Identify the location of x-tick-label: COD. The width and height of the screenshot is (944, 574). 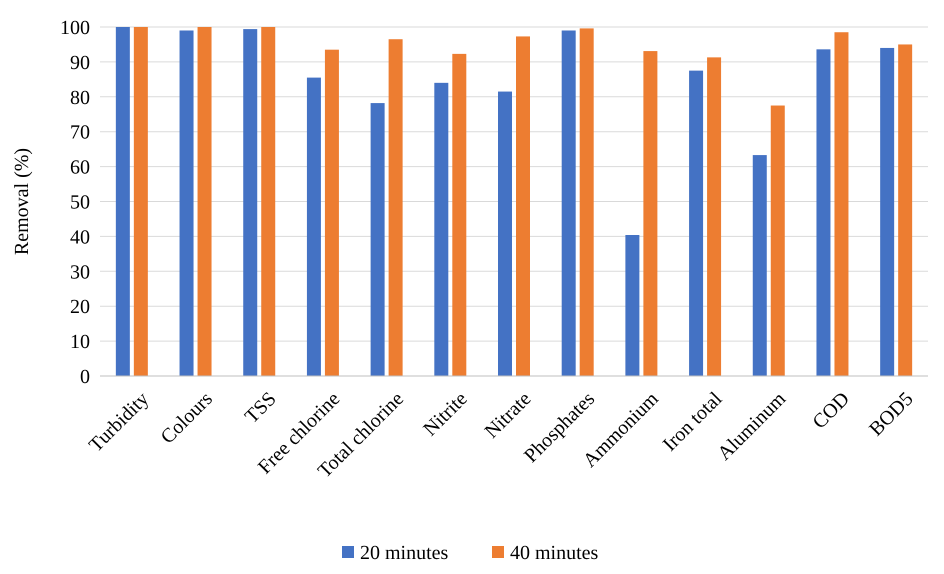
(831, 411).